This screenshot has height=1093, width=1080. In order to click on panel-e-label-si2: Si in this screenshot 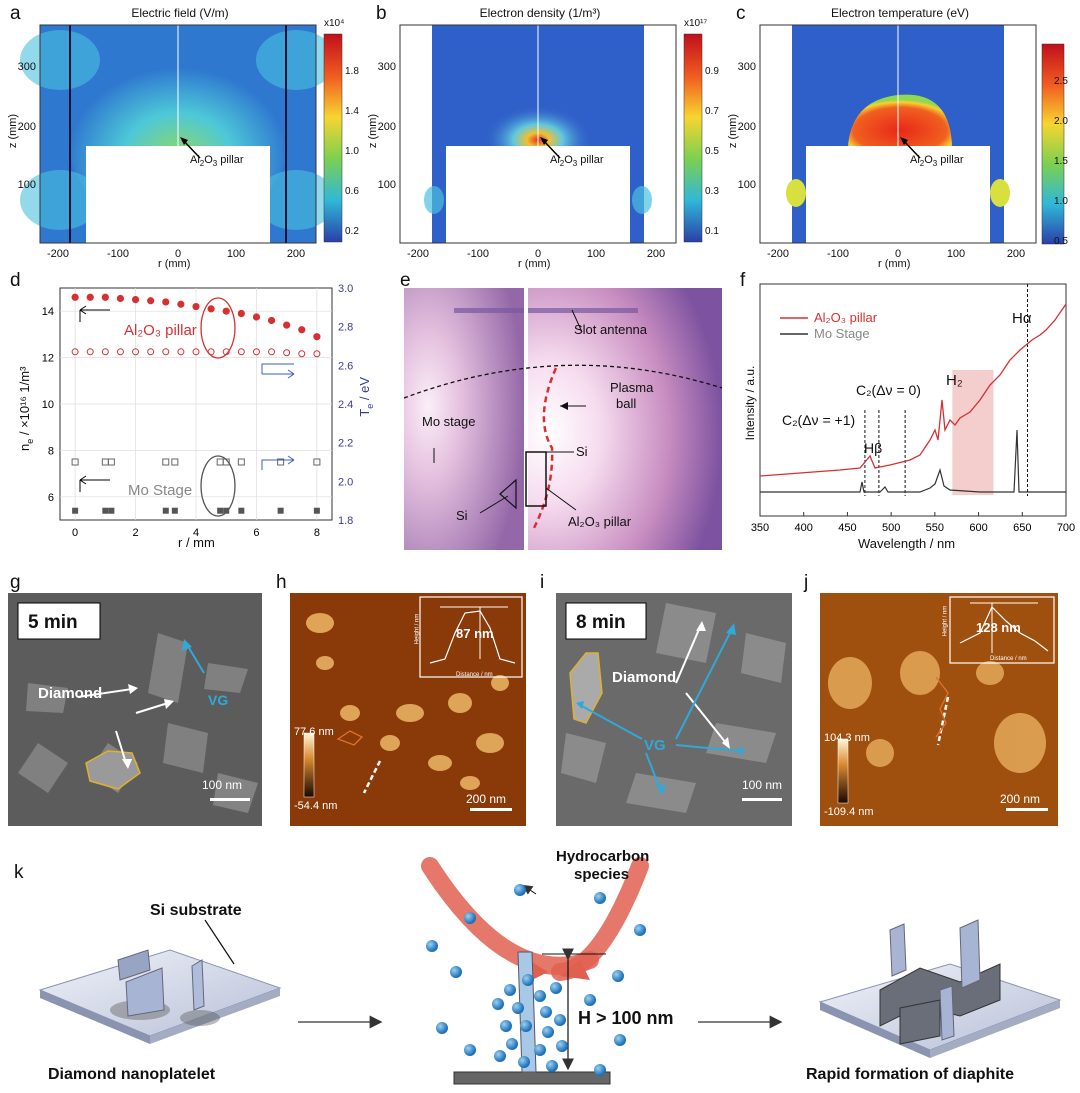, I will do `click(462, 515)`.